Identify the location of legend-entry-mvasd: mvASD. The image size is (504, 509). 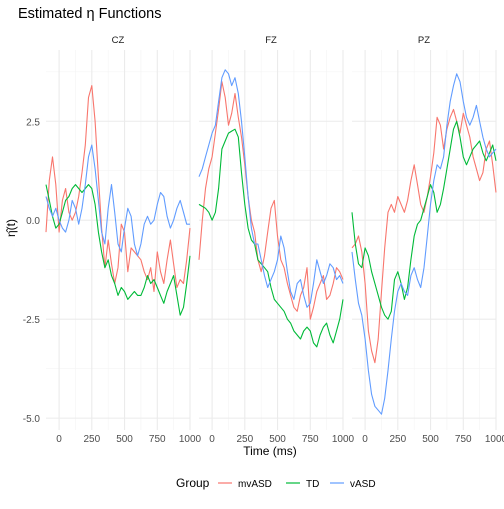
(245, 484).